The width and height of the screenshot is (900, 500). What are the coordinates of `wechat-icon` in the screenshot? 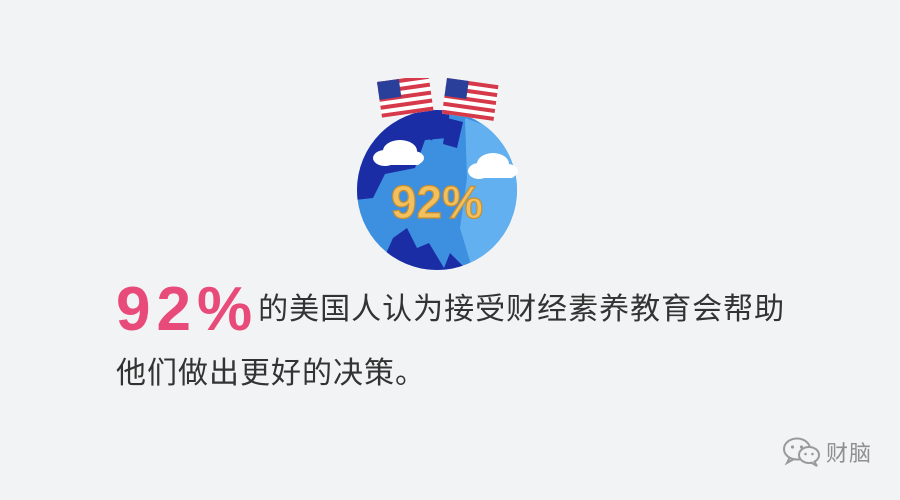 It's located at (801, 452).